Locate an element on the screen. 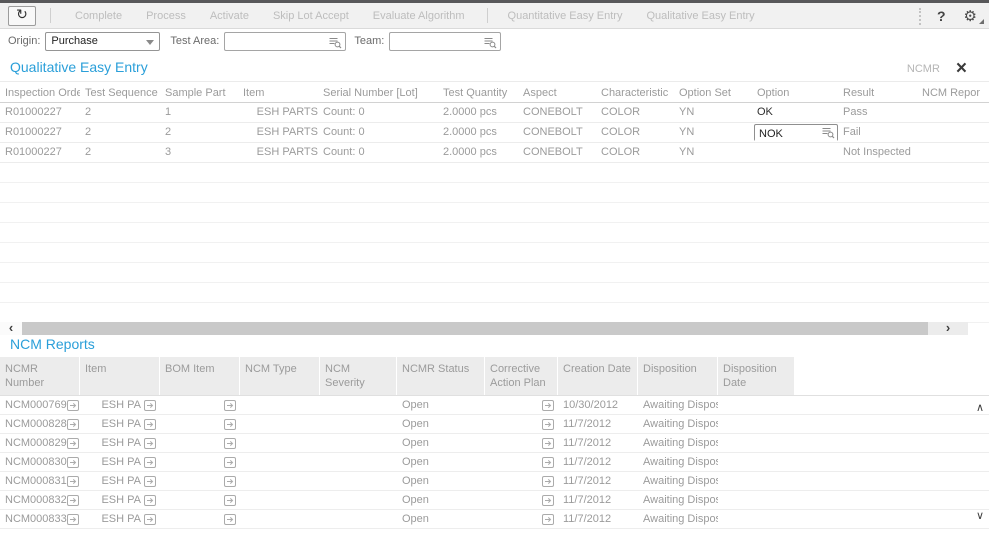  horizontal-scrollbar: ‹ › is located at coordinates (484, 328).